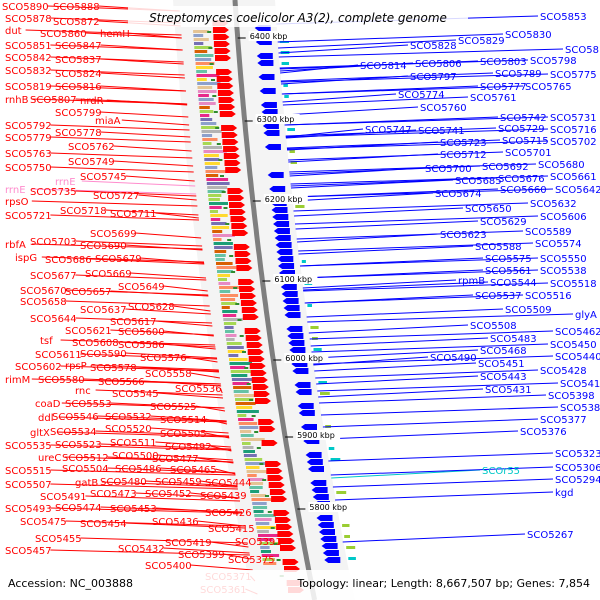 The width and height of the screenshot is (600, 600). What do you see at coordinates (383, 66) in the screenshot?
I see `right-gene-label: SCO5814` at bounding box center [383, 66].